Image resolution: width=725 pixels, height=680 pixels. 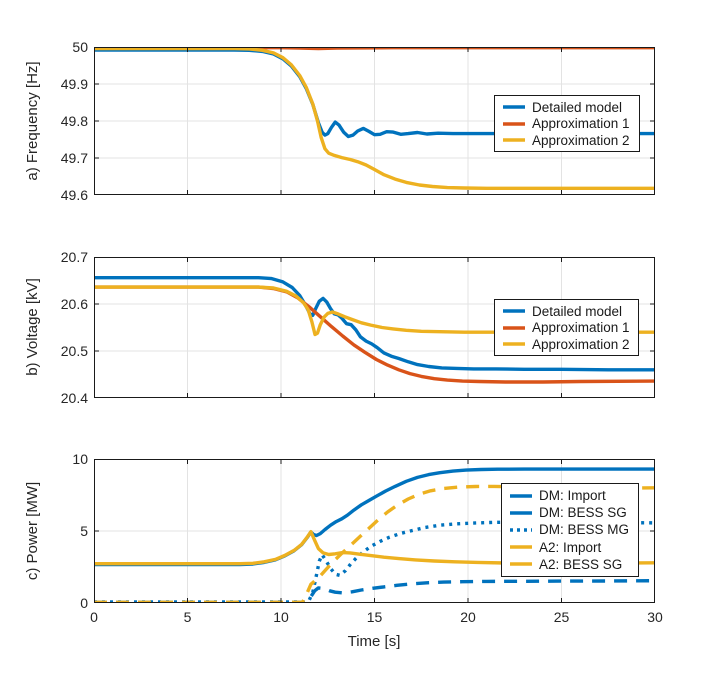 I want to click on legend-entry-voltage-1: Approximation 1, so click(x=570, y=327).